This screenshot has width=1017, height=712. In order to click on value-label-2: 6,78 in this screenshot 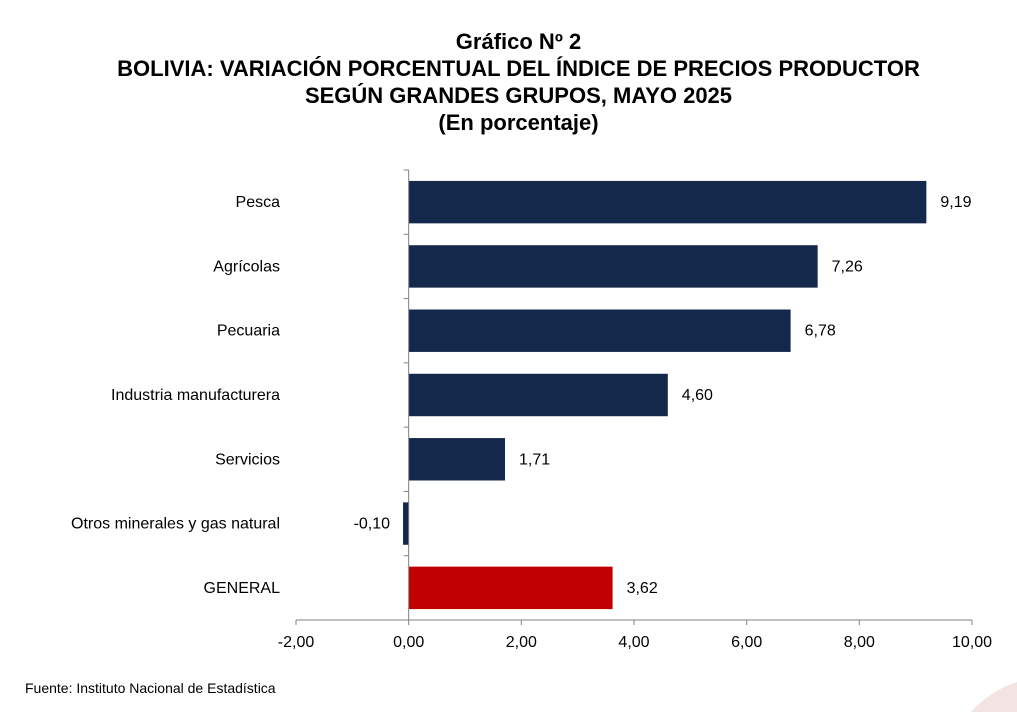, I will do `click(820, 331)`.